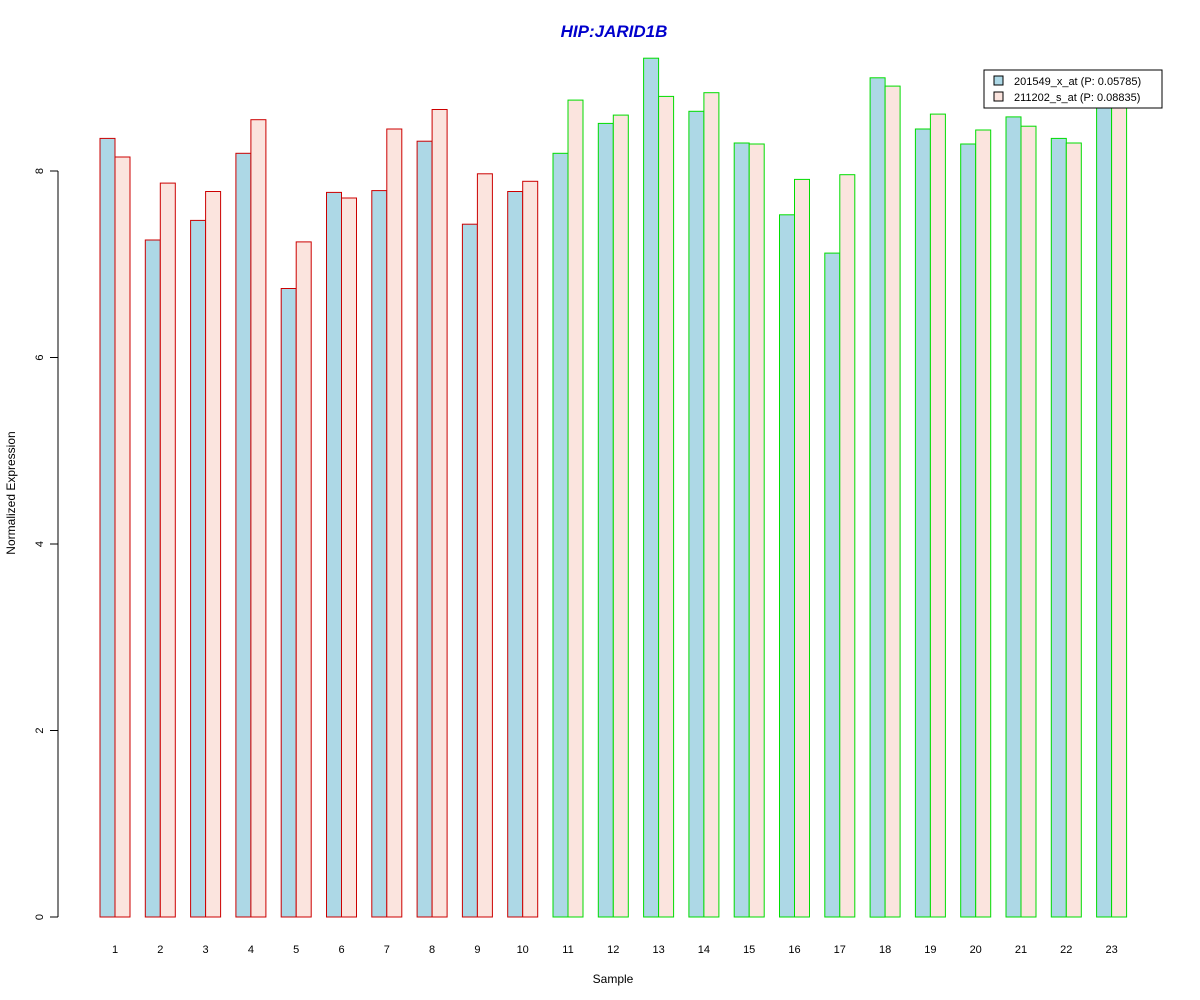 The image size is (1200, 1000). I want to click on y-tick-label-2: 2, so click(40, 730).